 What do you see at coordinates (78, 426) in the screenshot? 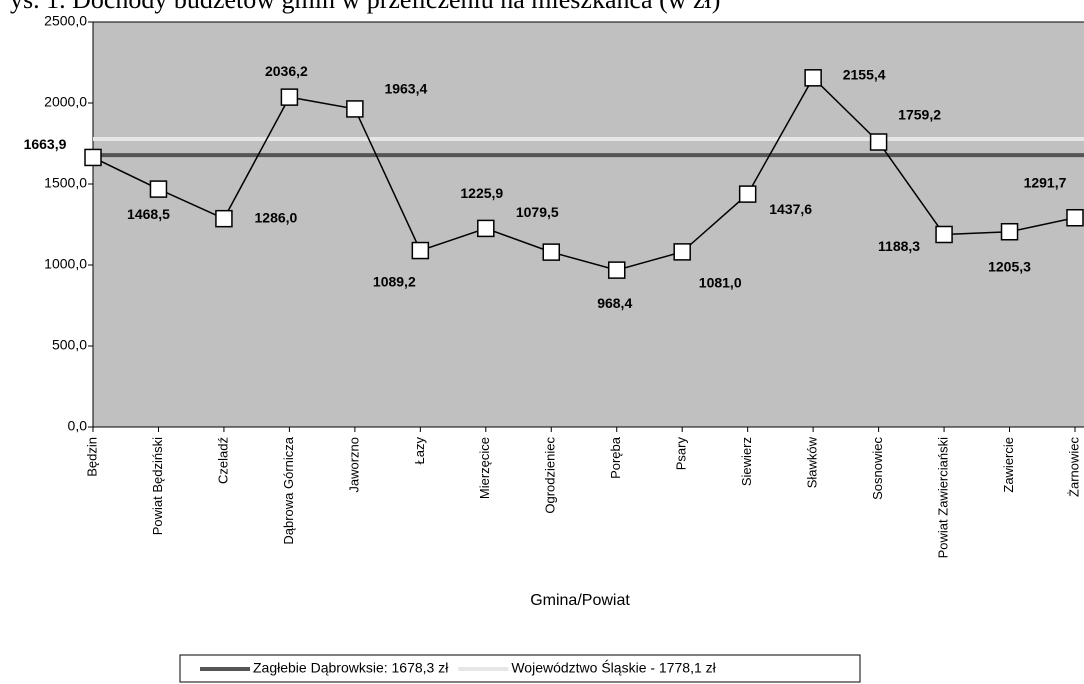
I see `y-tick-label: 0,0` at bounding box center [78, 426].